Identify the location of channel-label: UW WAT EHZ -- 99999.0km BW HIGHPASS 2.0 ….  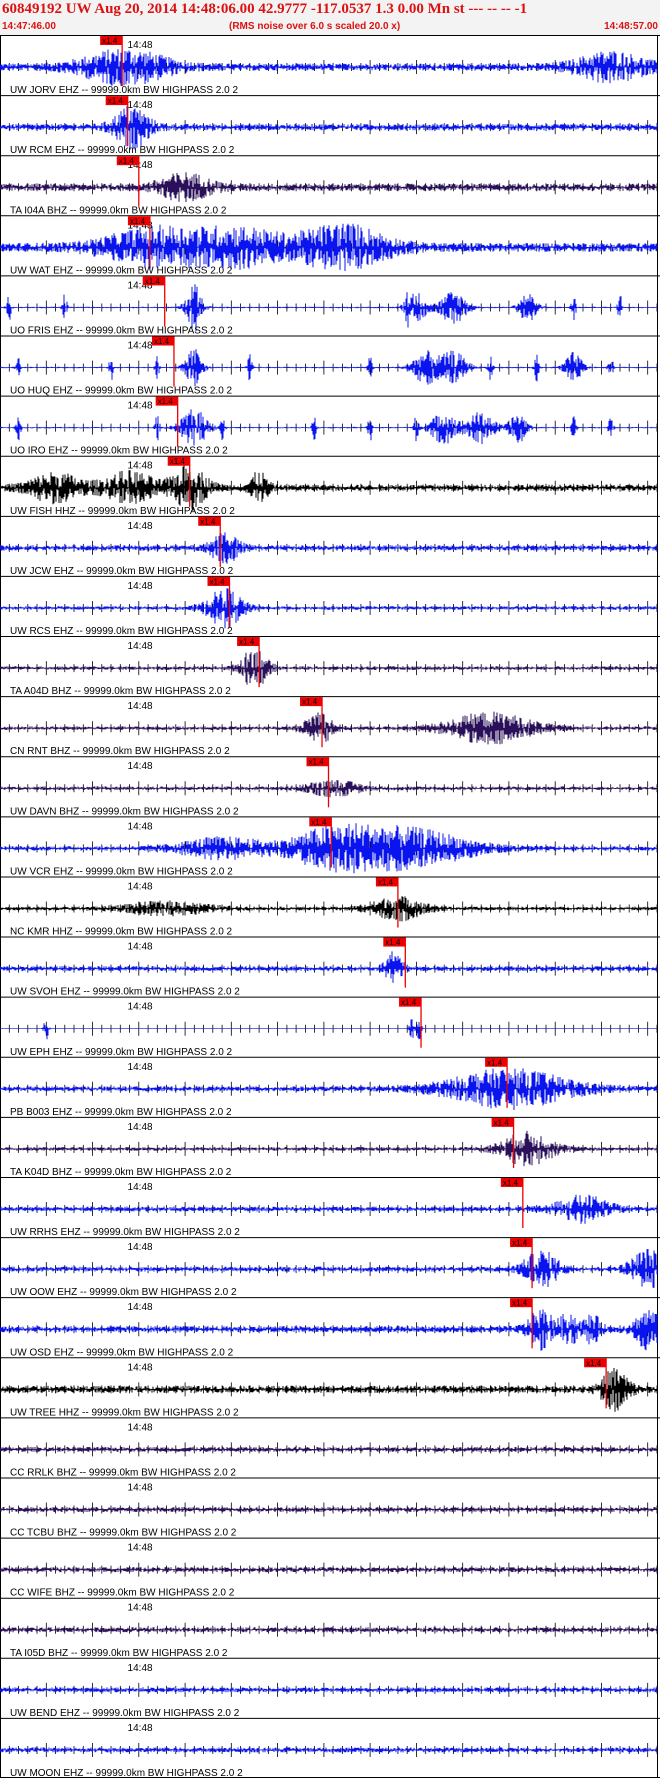
(121, 270).